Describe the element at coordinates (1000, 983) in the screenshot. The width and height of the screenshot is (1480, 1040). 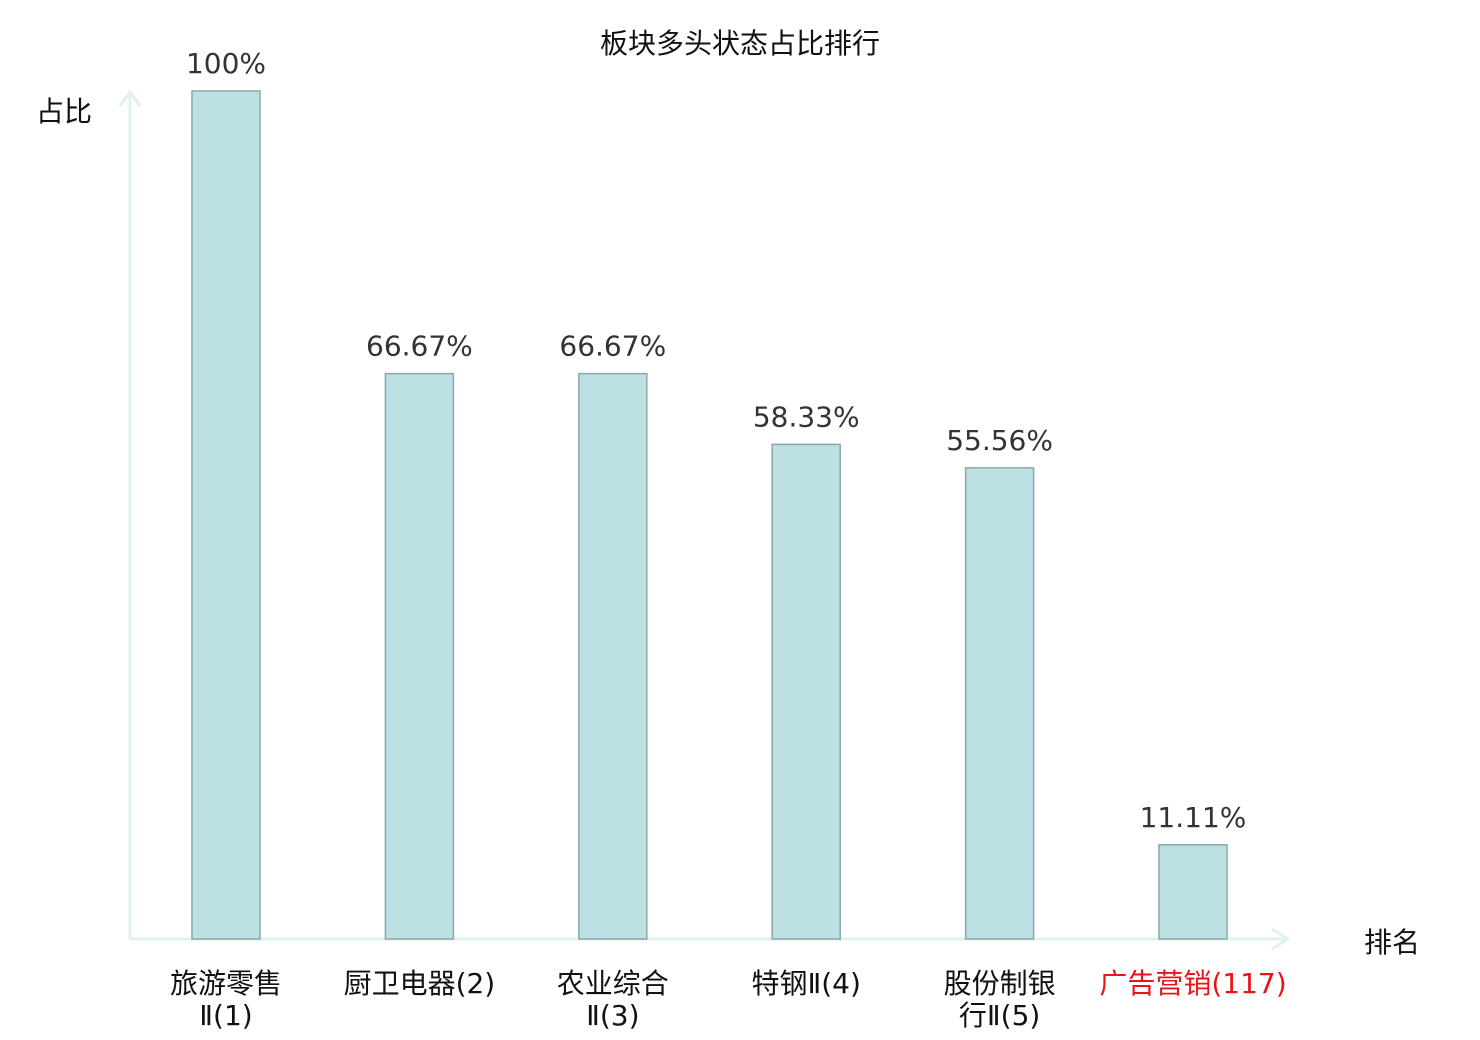
I see `x-tick-label: 股份制银` at that location.